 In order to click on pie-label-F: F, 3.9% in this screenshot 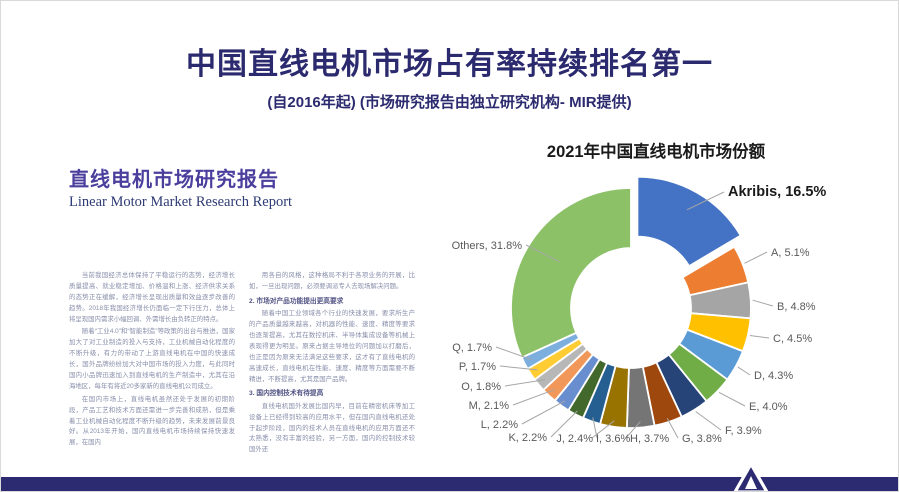, I will do `click(743, 431)`.